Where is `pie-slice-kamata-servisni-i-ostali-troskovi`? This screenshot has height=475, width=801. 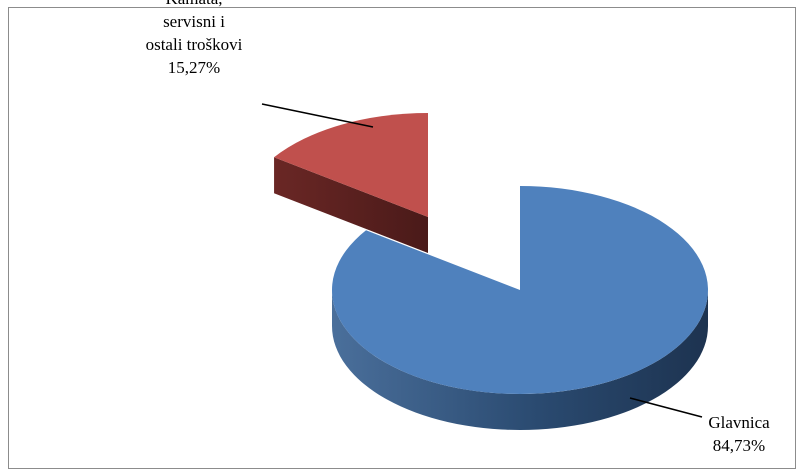 pie-slice-kamata-servisni-i-ostali-troskovi is located at coordinates (351, 183).